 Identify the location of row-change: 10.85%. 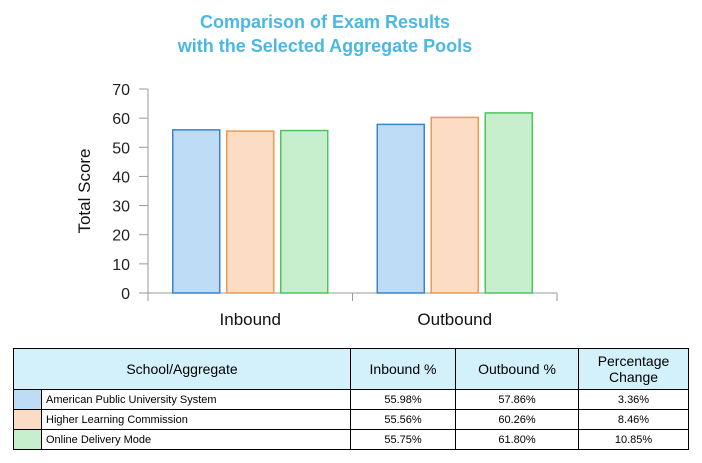
(633, 439).